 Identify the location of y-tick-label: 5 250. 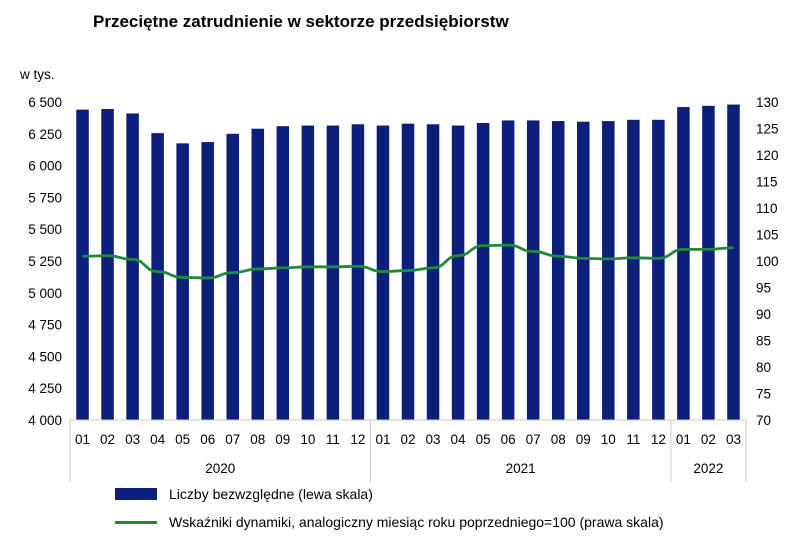
(45, 261).